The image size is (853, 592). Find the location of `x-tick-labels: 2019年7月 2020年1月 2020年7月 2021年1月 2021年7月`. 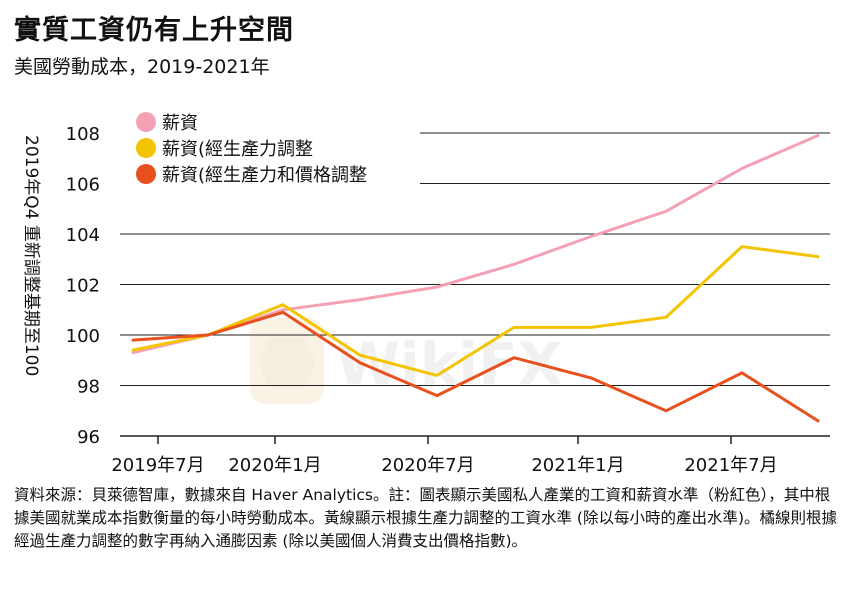

x-tick-labels: 2019年7月 2020年1月 2020年7月 2021年1月 2021年7月 is located at coordinates (444, 465).